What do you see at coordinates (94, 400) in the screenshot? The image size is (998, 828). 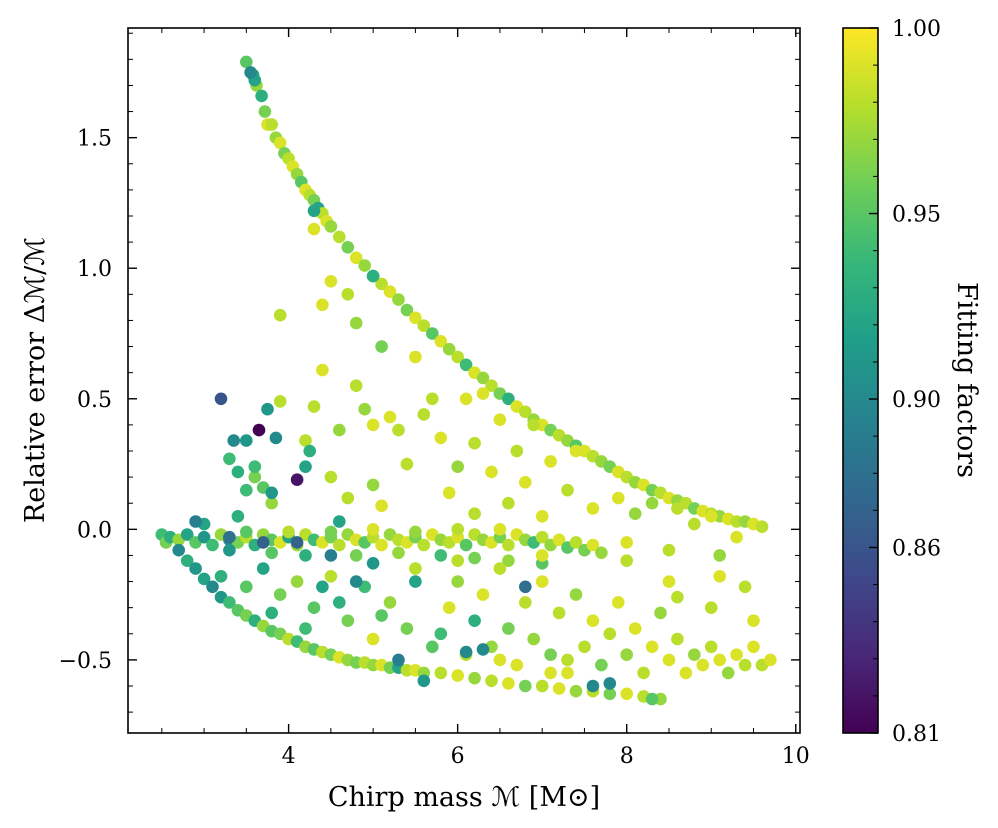 I see `y-tick-label: 0.5` at bounding box center [94, 400].